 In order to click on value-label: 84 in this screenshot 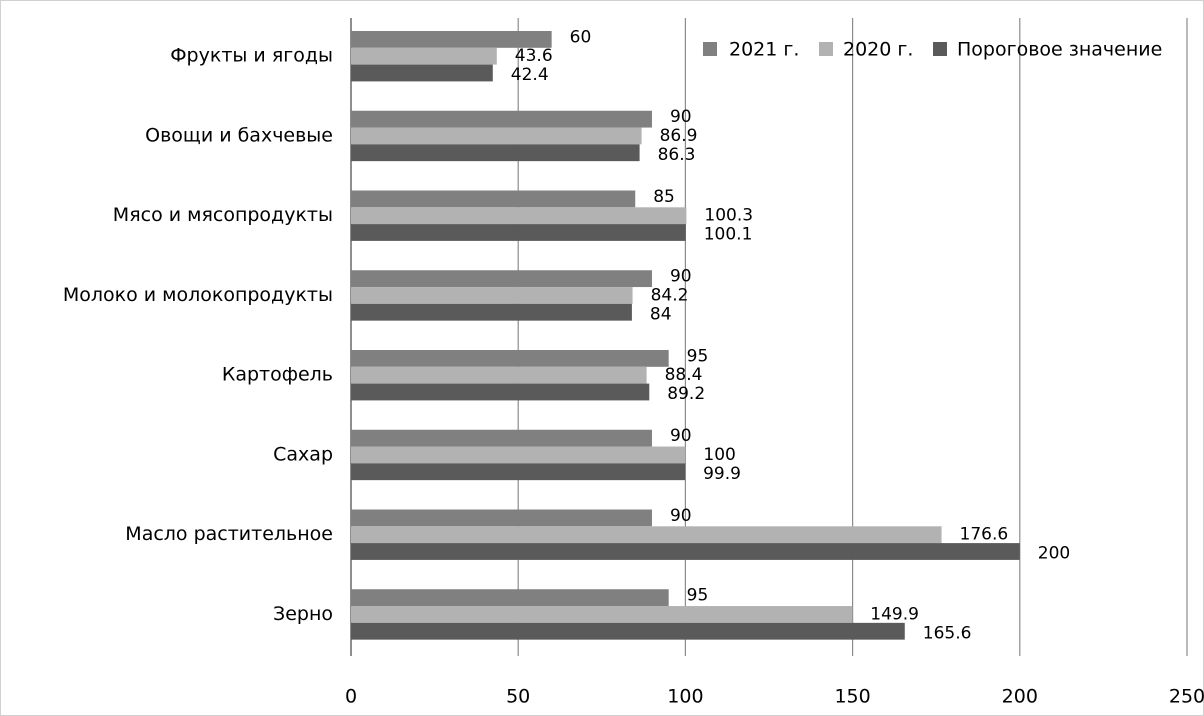, I will do `click(661, 314)`.